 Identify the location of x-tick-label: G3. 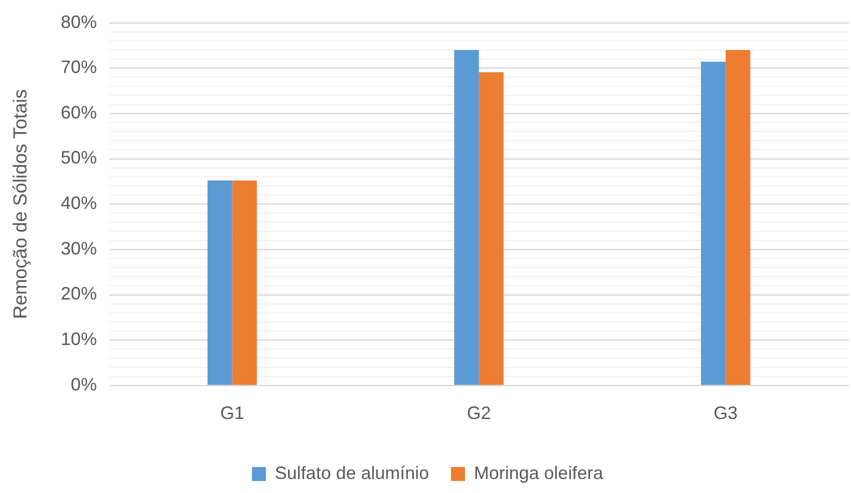
(726, 413).